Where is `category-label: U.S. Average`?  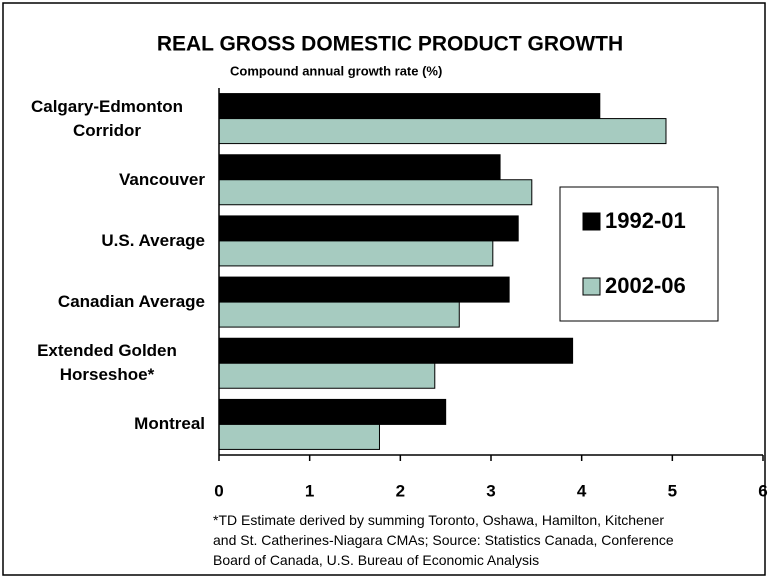
category-label: U.S. Average is located at coordinates (153, 240).